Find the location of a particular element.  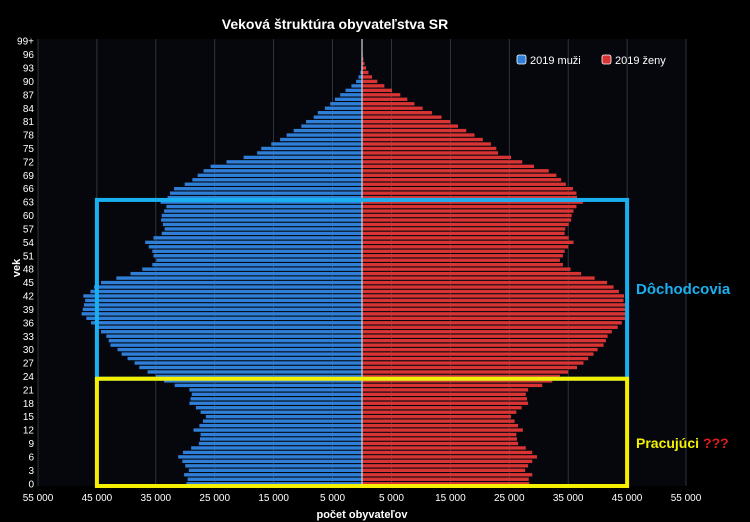

y-tick-label-57: 57 is located at coordinates (29, 229).